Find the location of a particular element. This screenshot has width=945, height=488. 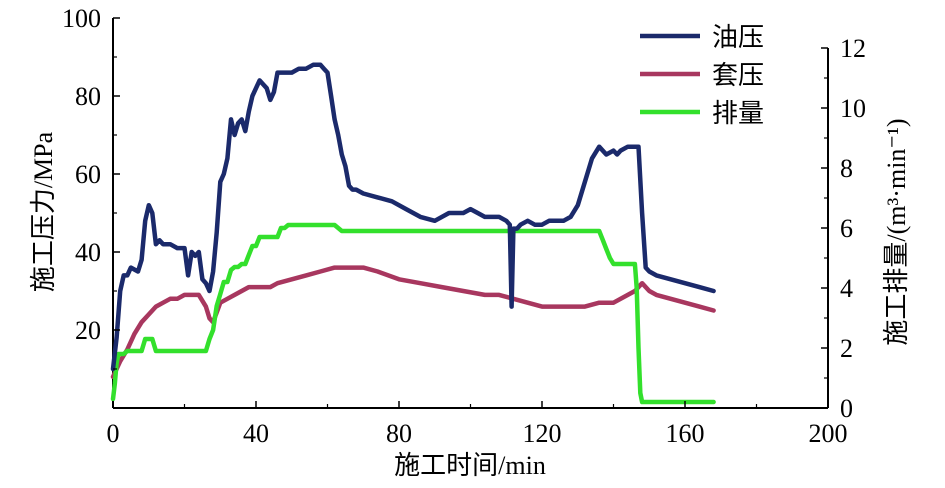

y-right-tick-label: 4 is located at coordinates (846, 288).